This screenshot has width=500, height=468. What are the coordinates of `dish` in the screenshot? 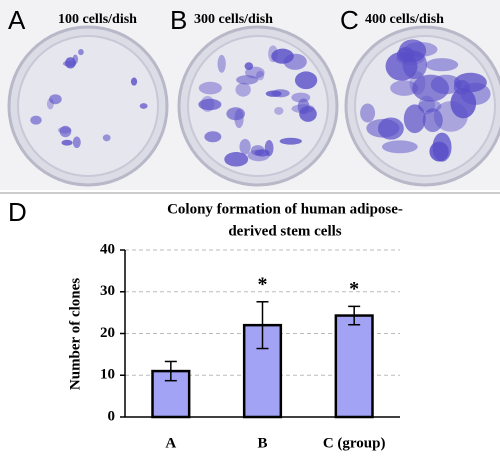 It's located at (88, 106).